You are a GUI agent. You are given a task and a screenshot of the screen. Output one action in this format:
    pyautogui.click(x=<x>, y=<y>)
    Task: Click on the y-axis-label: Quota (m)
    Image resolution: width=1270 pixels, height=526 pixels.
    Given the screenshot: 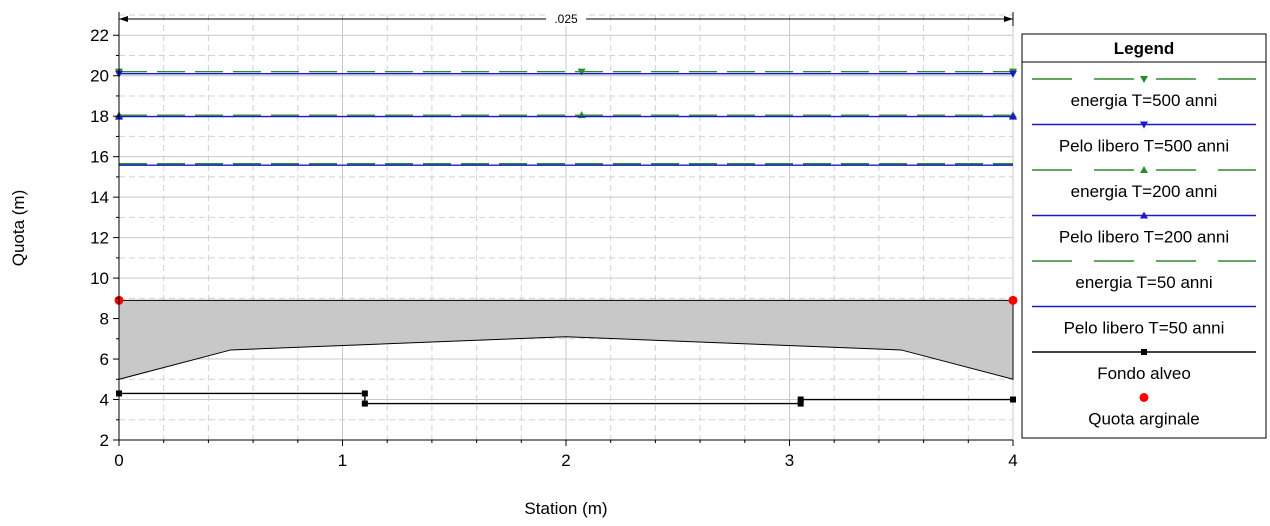 What is the action you would take?
    pyautogui.click(x=18, y=228)
    